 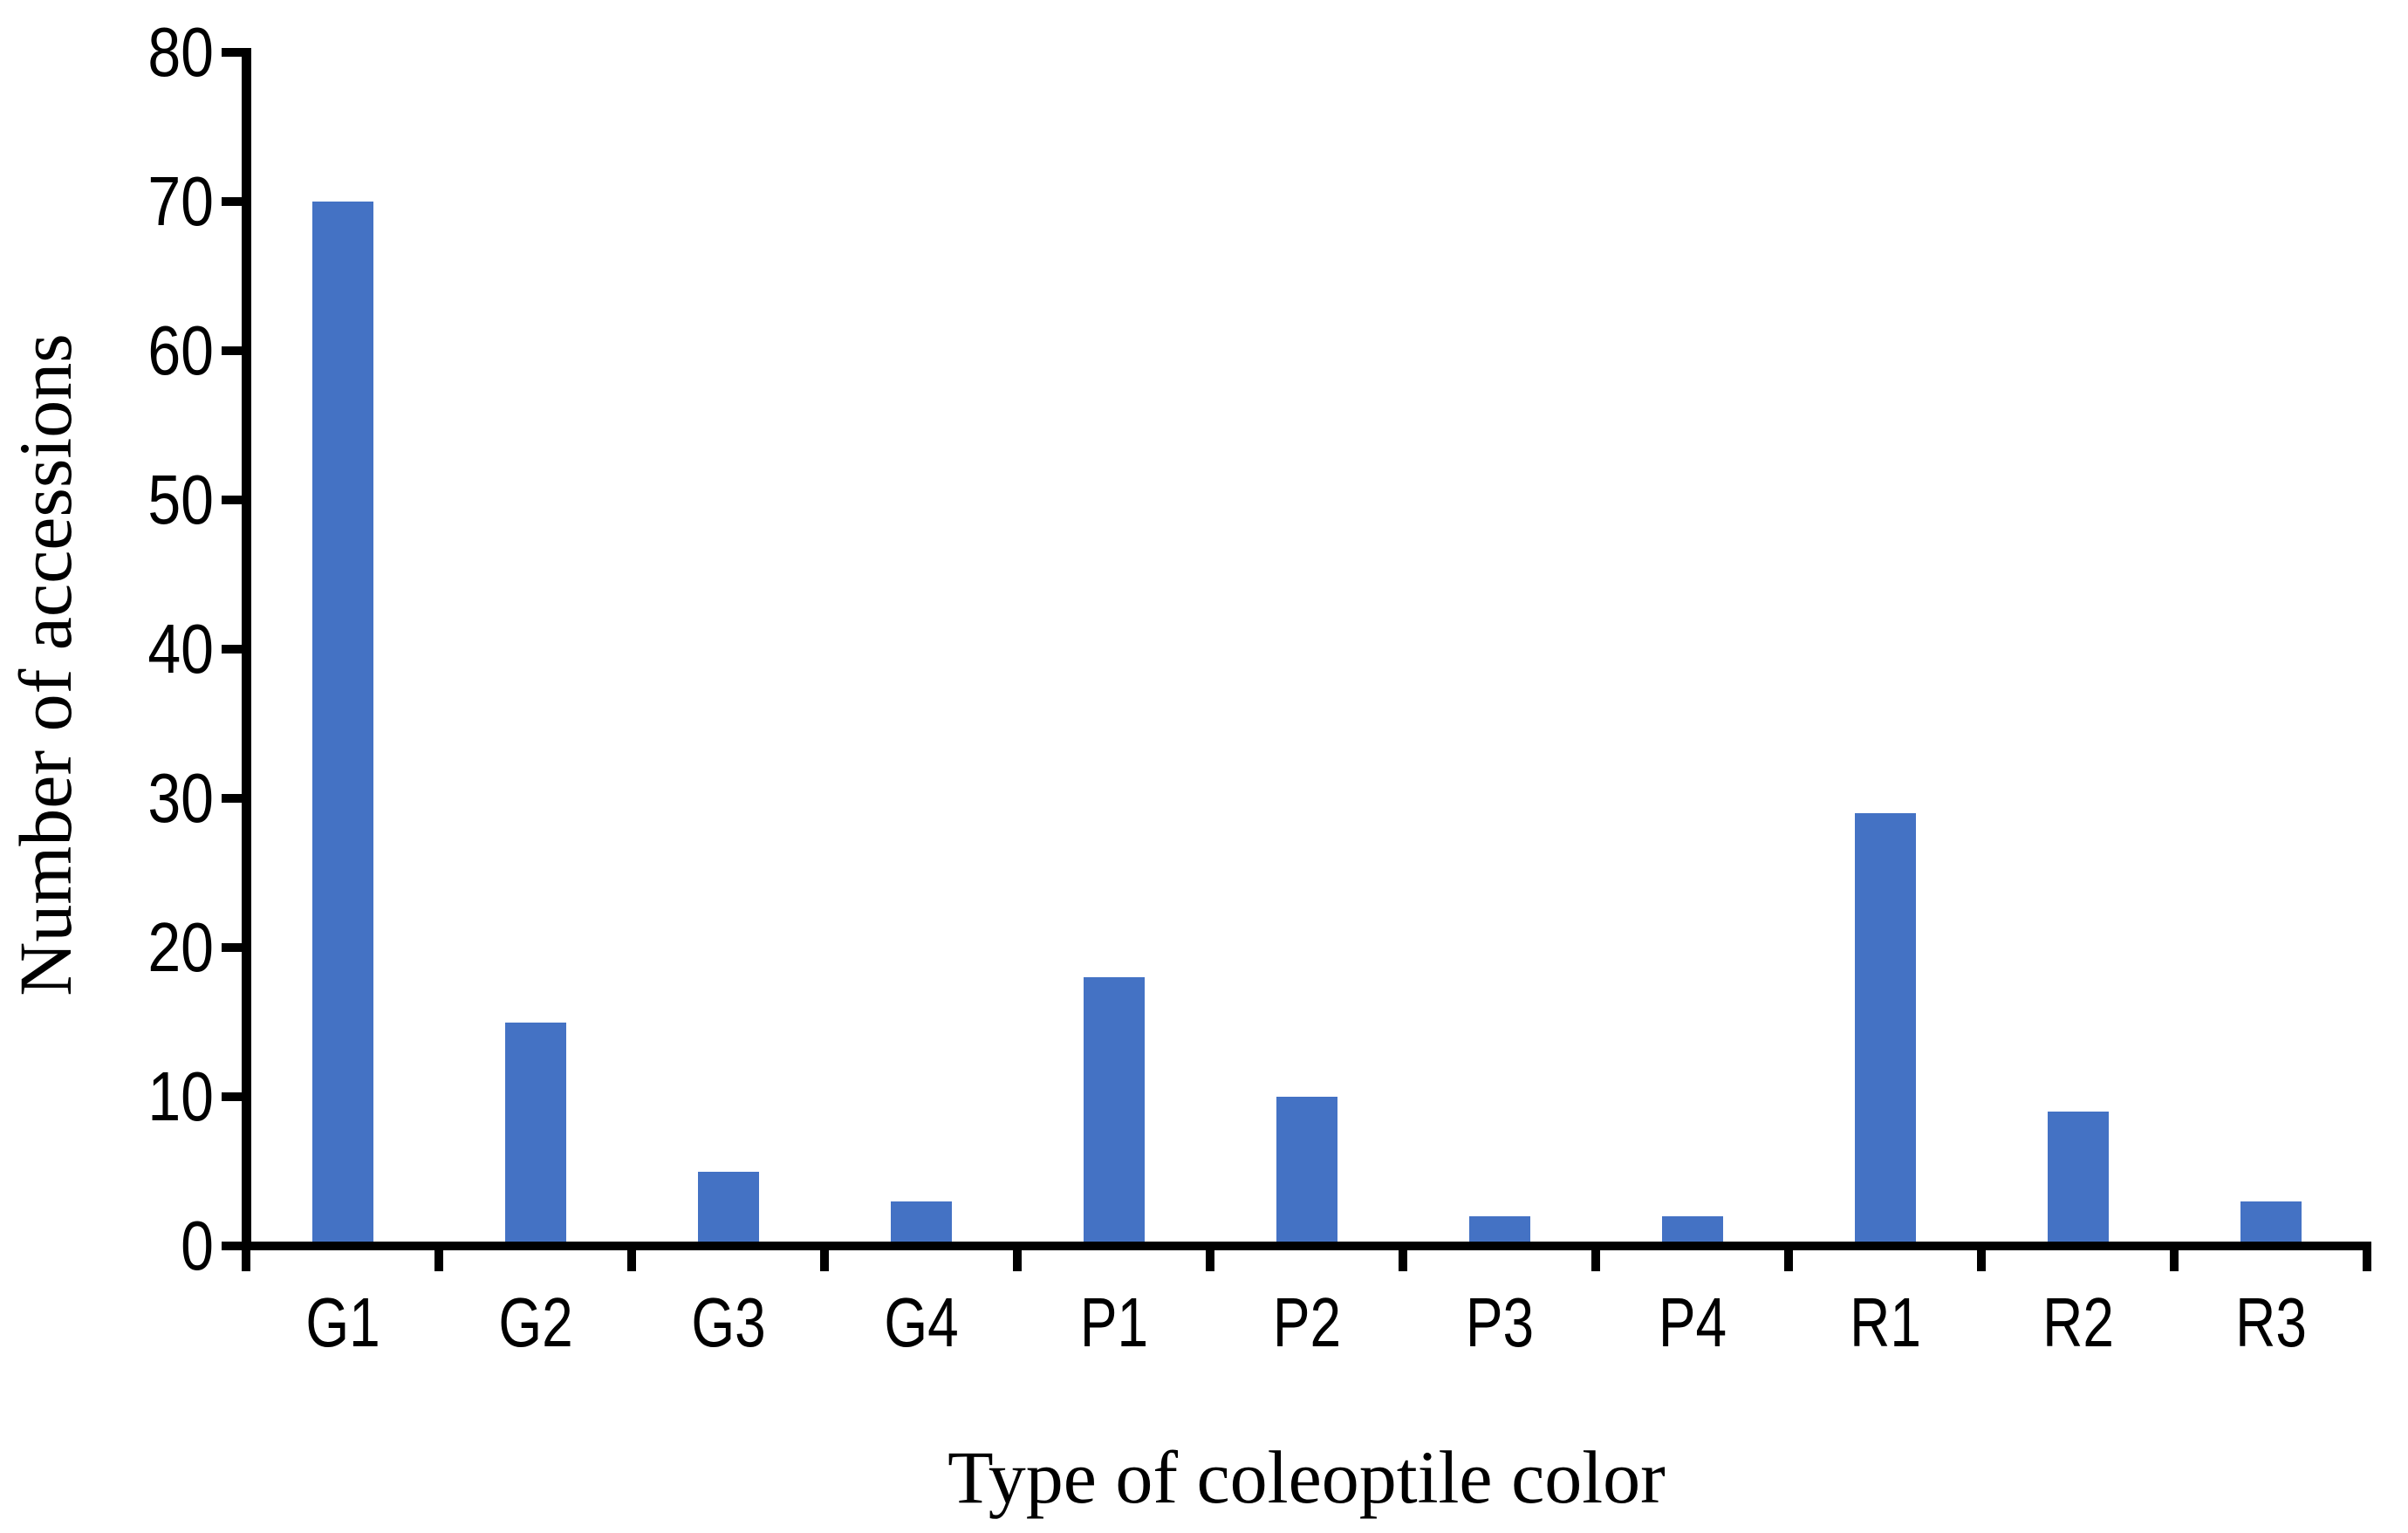 What do you see at coordinates (1306, 1171) in the screenshot?
I see `bar-P2` at bounding box center [1306, 1171].